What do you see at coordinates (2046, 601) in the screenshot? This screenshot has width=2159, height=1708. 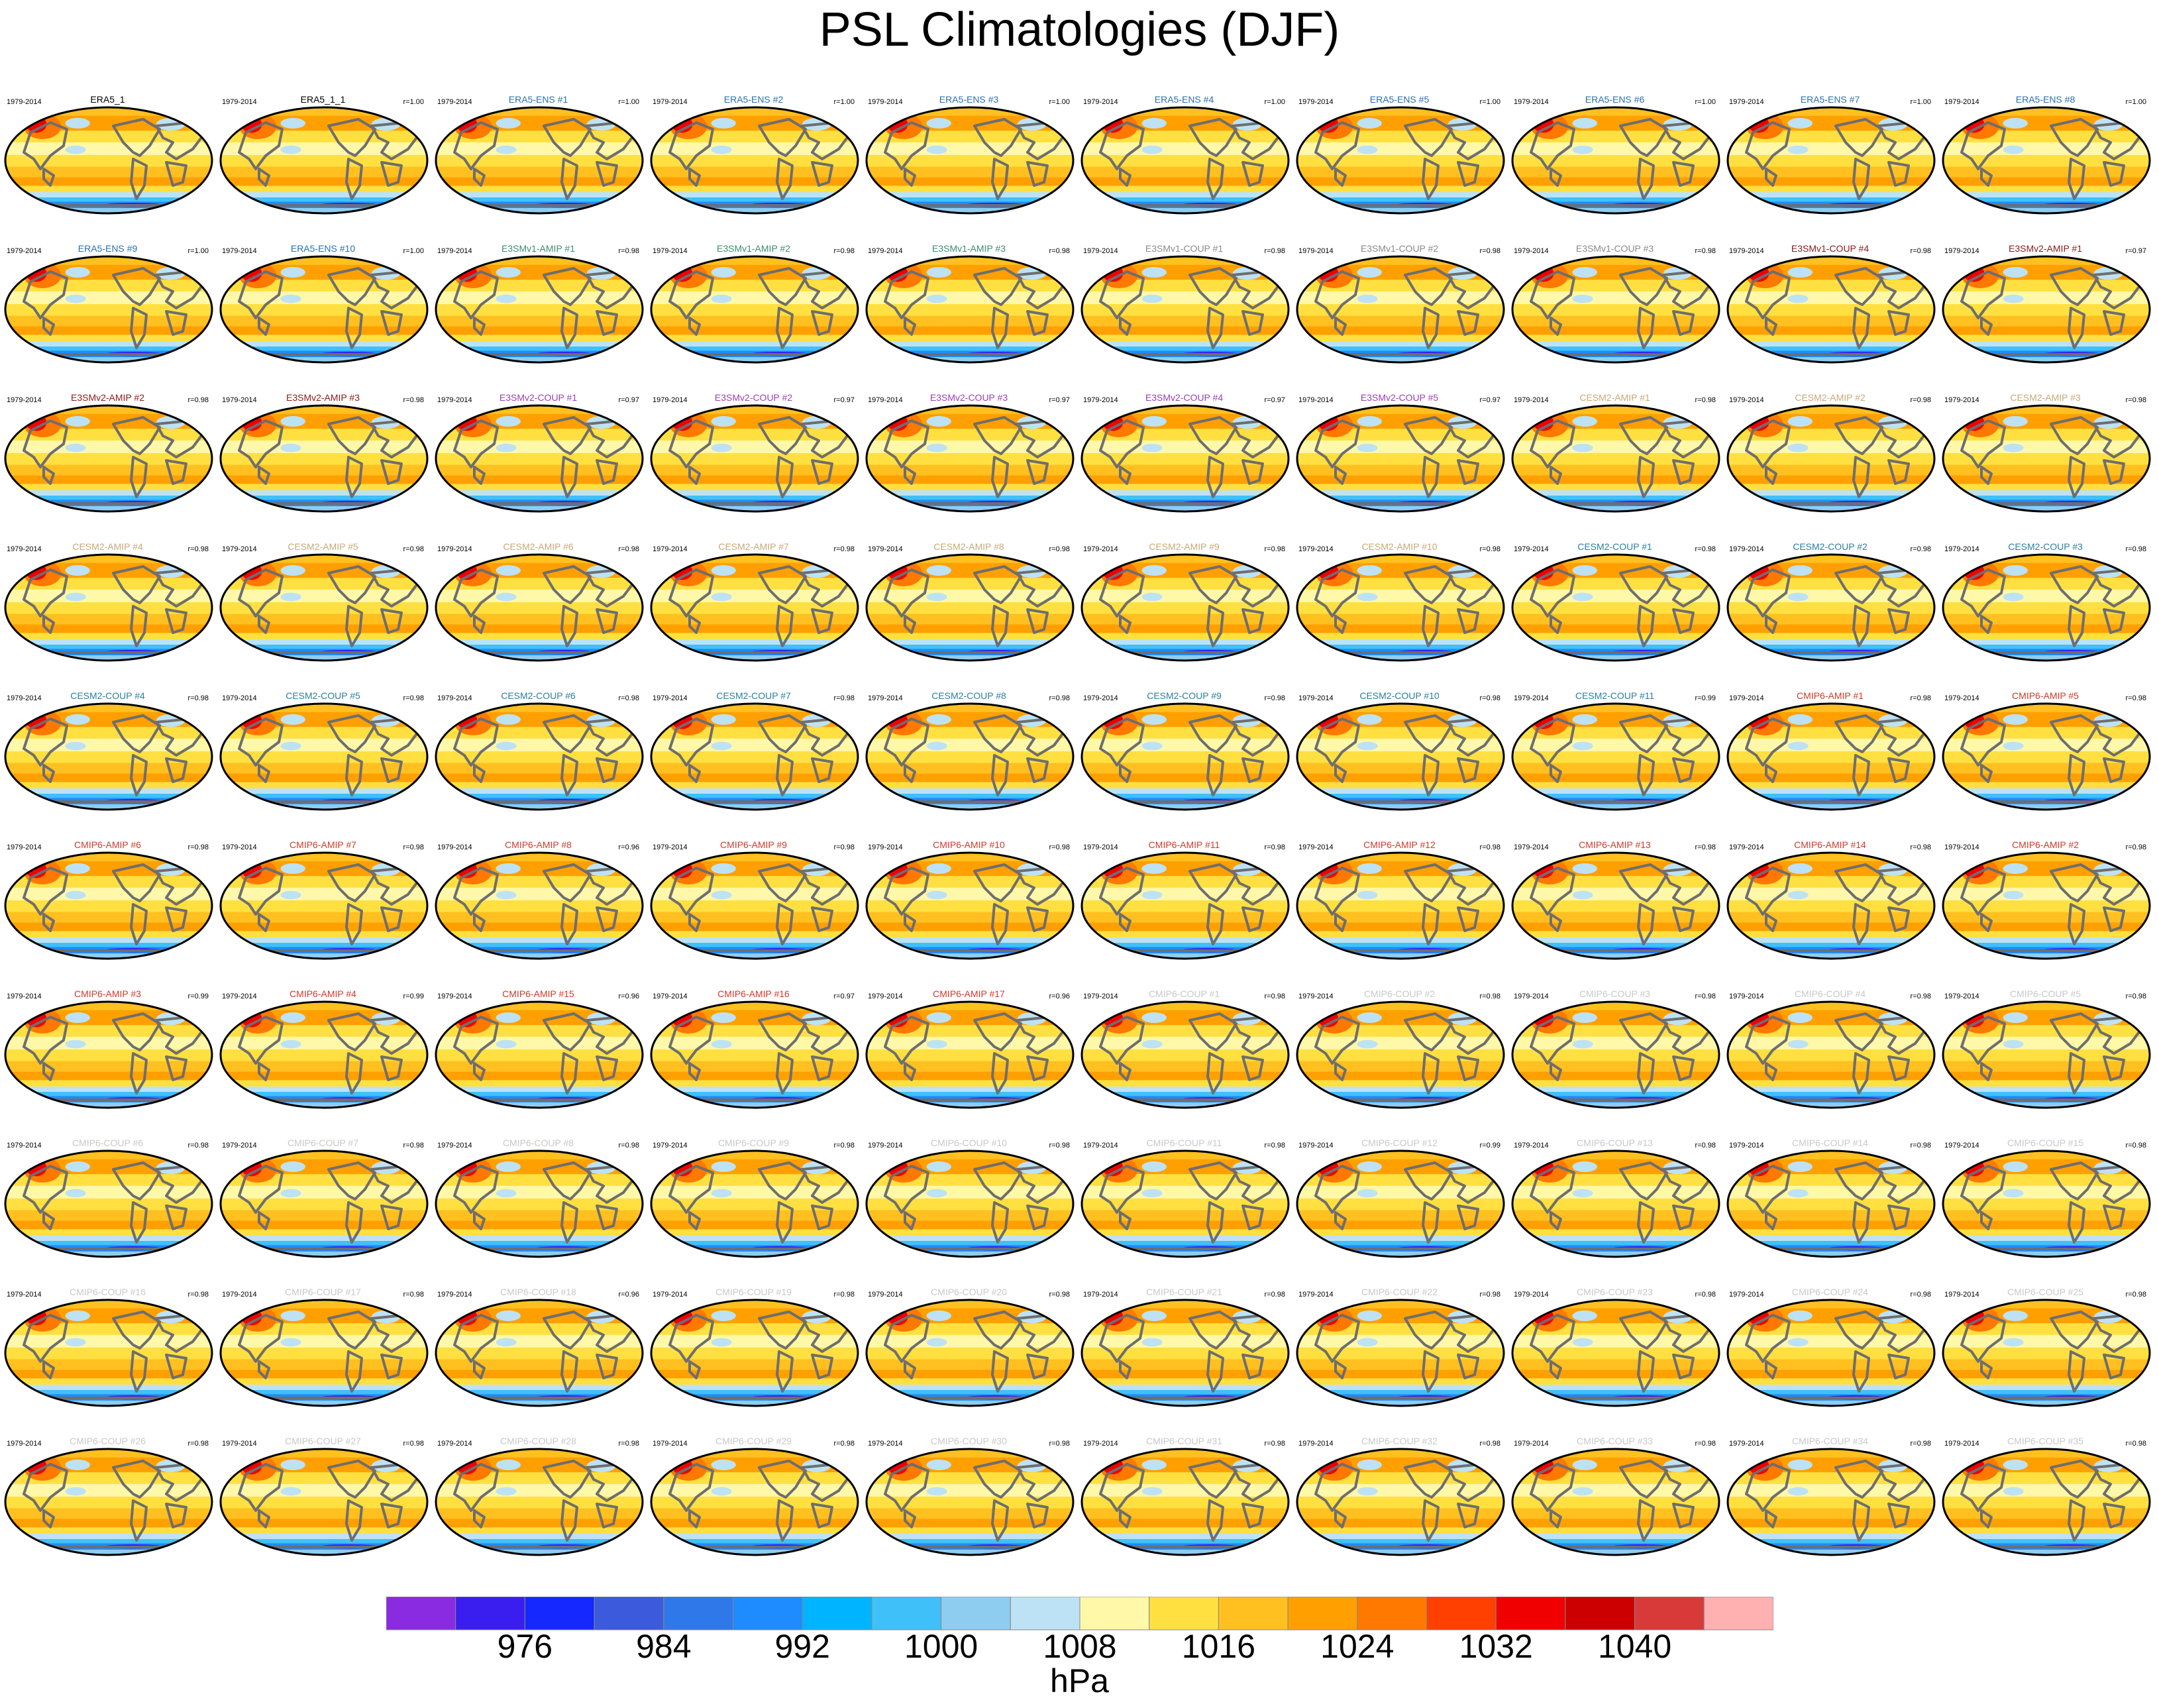 I see `map-panel: 1979-2014 CESM2-COUP #3 r=0.98` at bounding box center [2046, 601].